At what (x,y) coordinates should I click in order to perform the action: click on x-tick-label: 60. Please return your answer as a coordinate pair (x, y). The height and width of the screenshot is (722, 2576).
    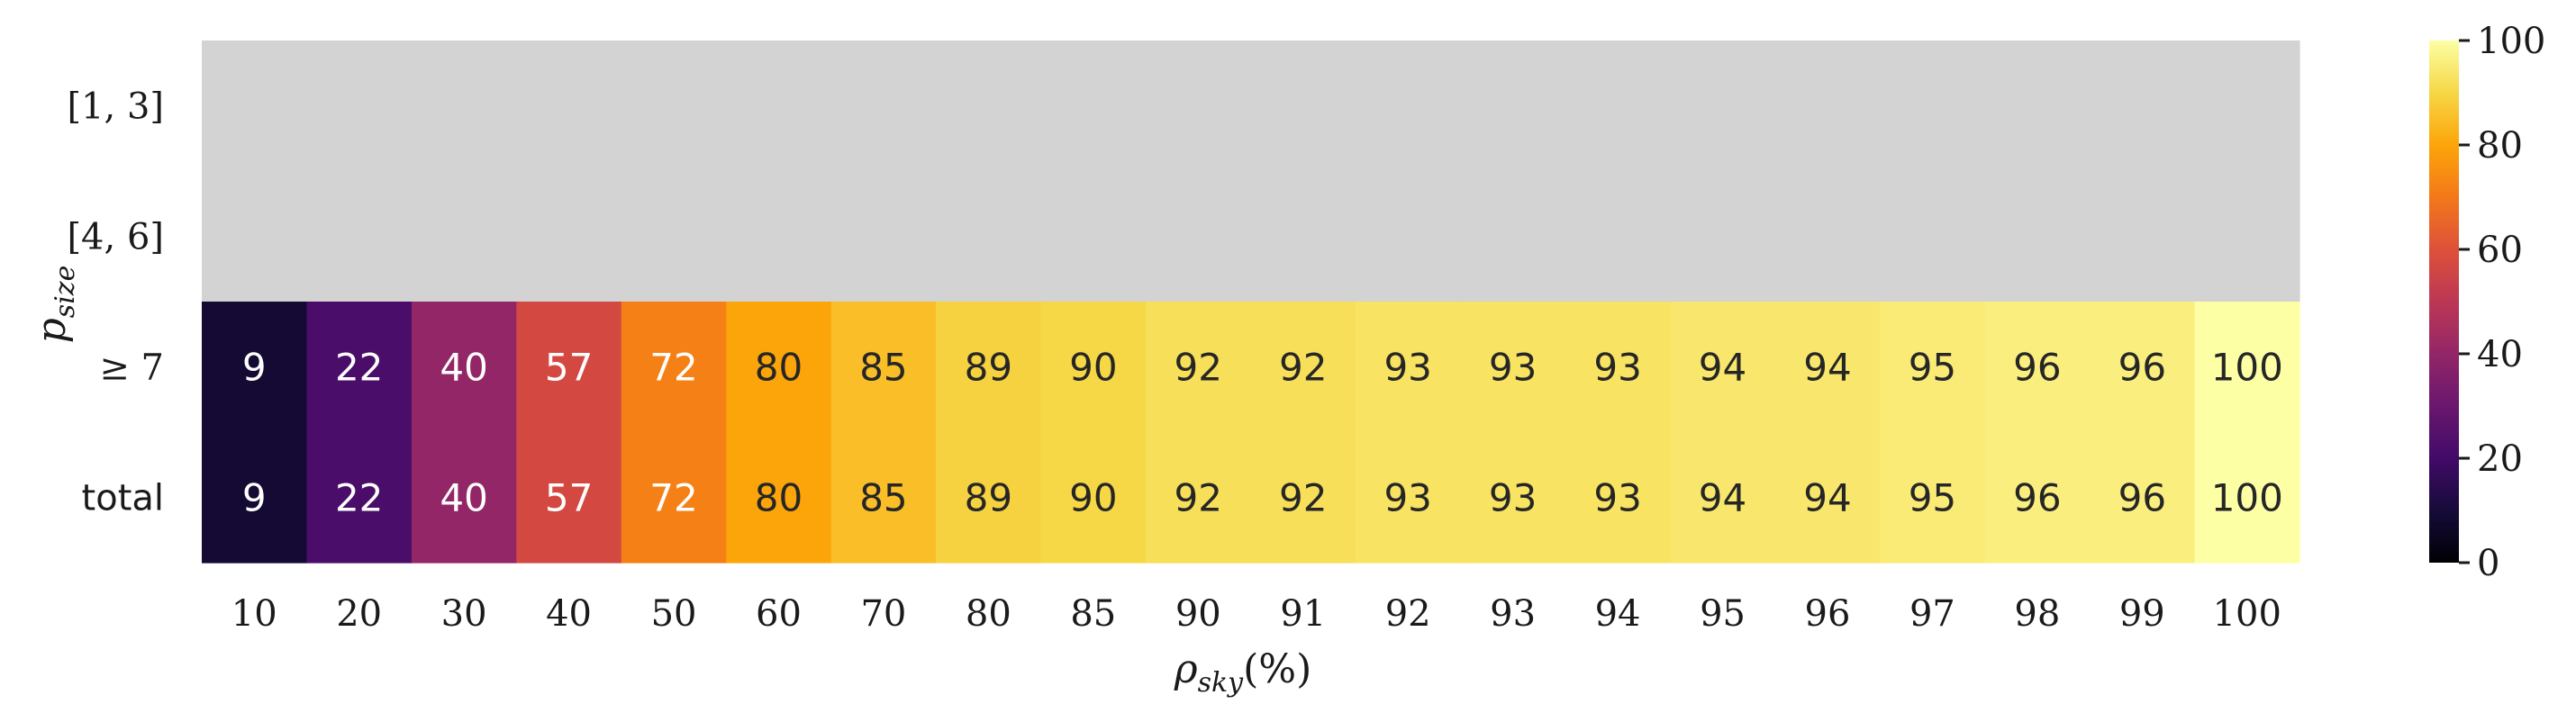
    Looking at the image, I should click on (779, 614).